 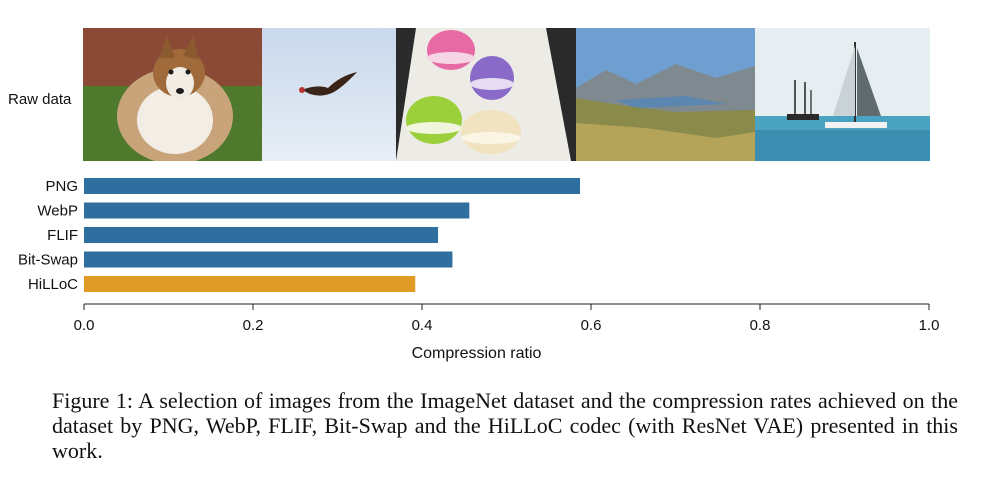 I want to click on bird-photo, so click(x=329, y=94).